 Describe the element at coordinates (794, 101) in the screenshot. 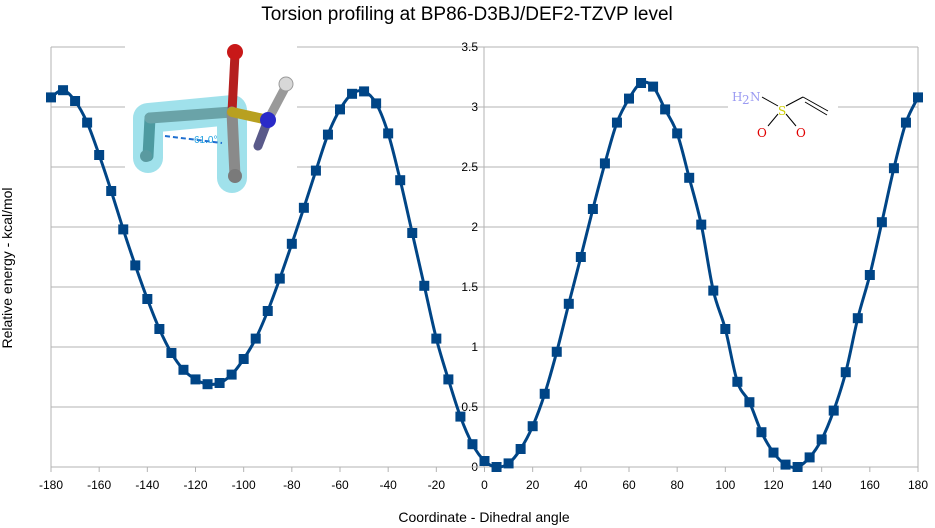

I see `bond-s-c` at that location.